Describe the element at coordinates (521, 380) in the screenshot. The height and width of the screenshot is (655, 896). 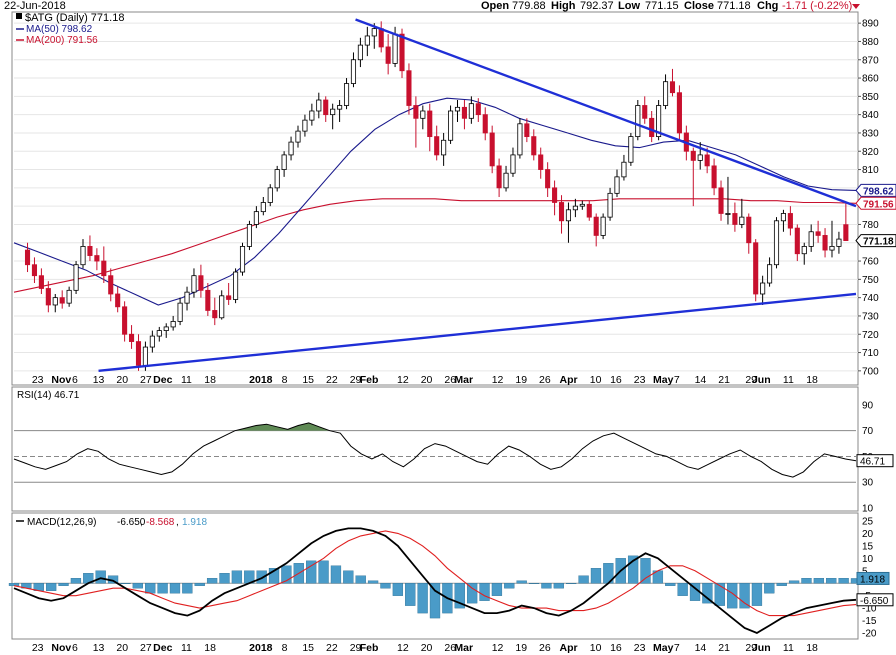
I see `x-axis-label: 19` at that location.